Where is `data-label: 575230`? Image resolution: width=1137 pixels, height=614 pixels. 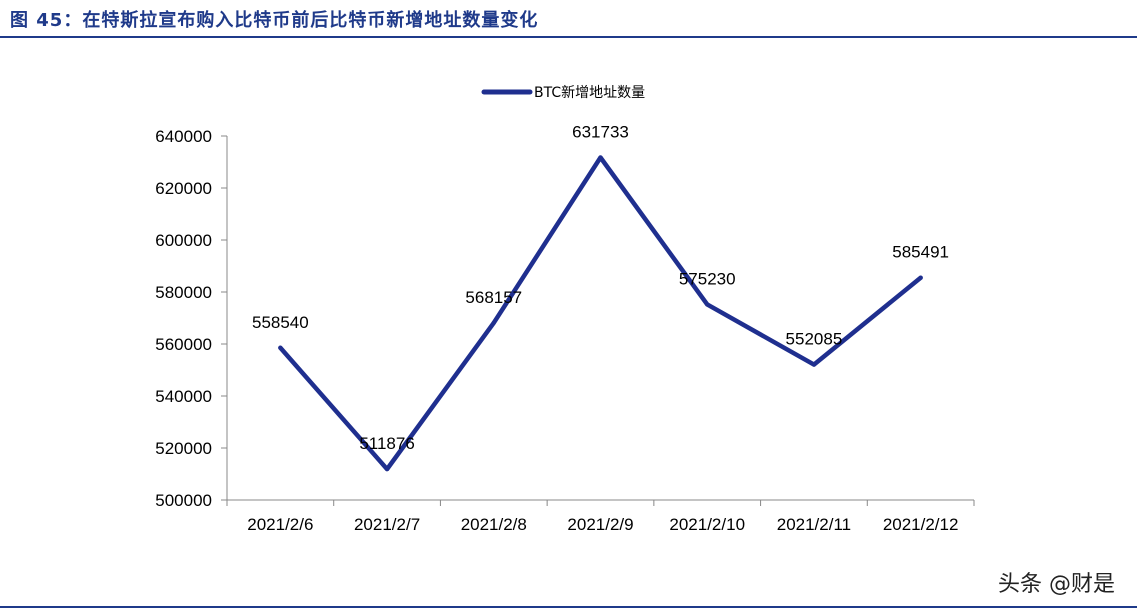
data-label: 575230 is located at coordinates (707, 278).